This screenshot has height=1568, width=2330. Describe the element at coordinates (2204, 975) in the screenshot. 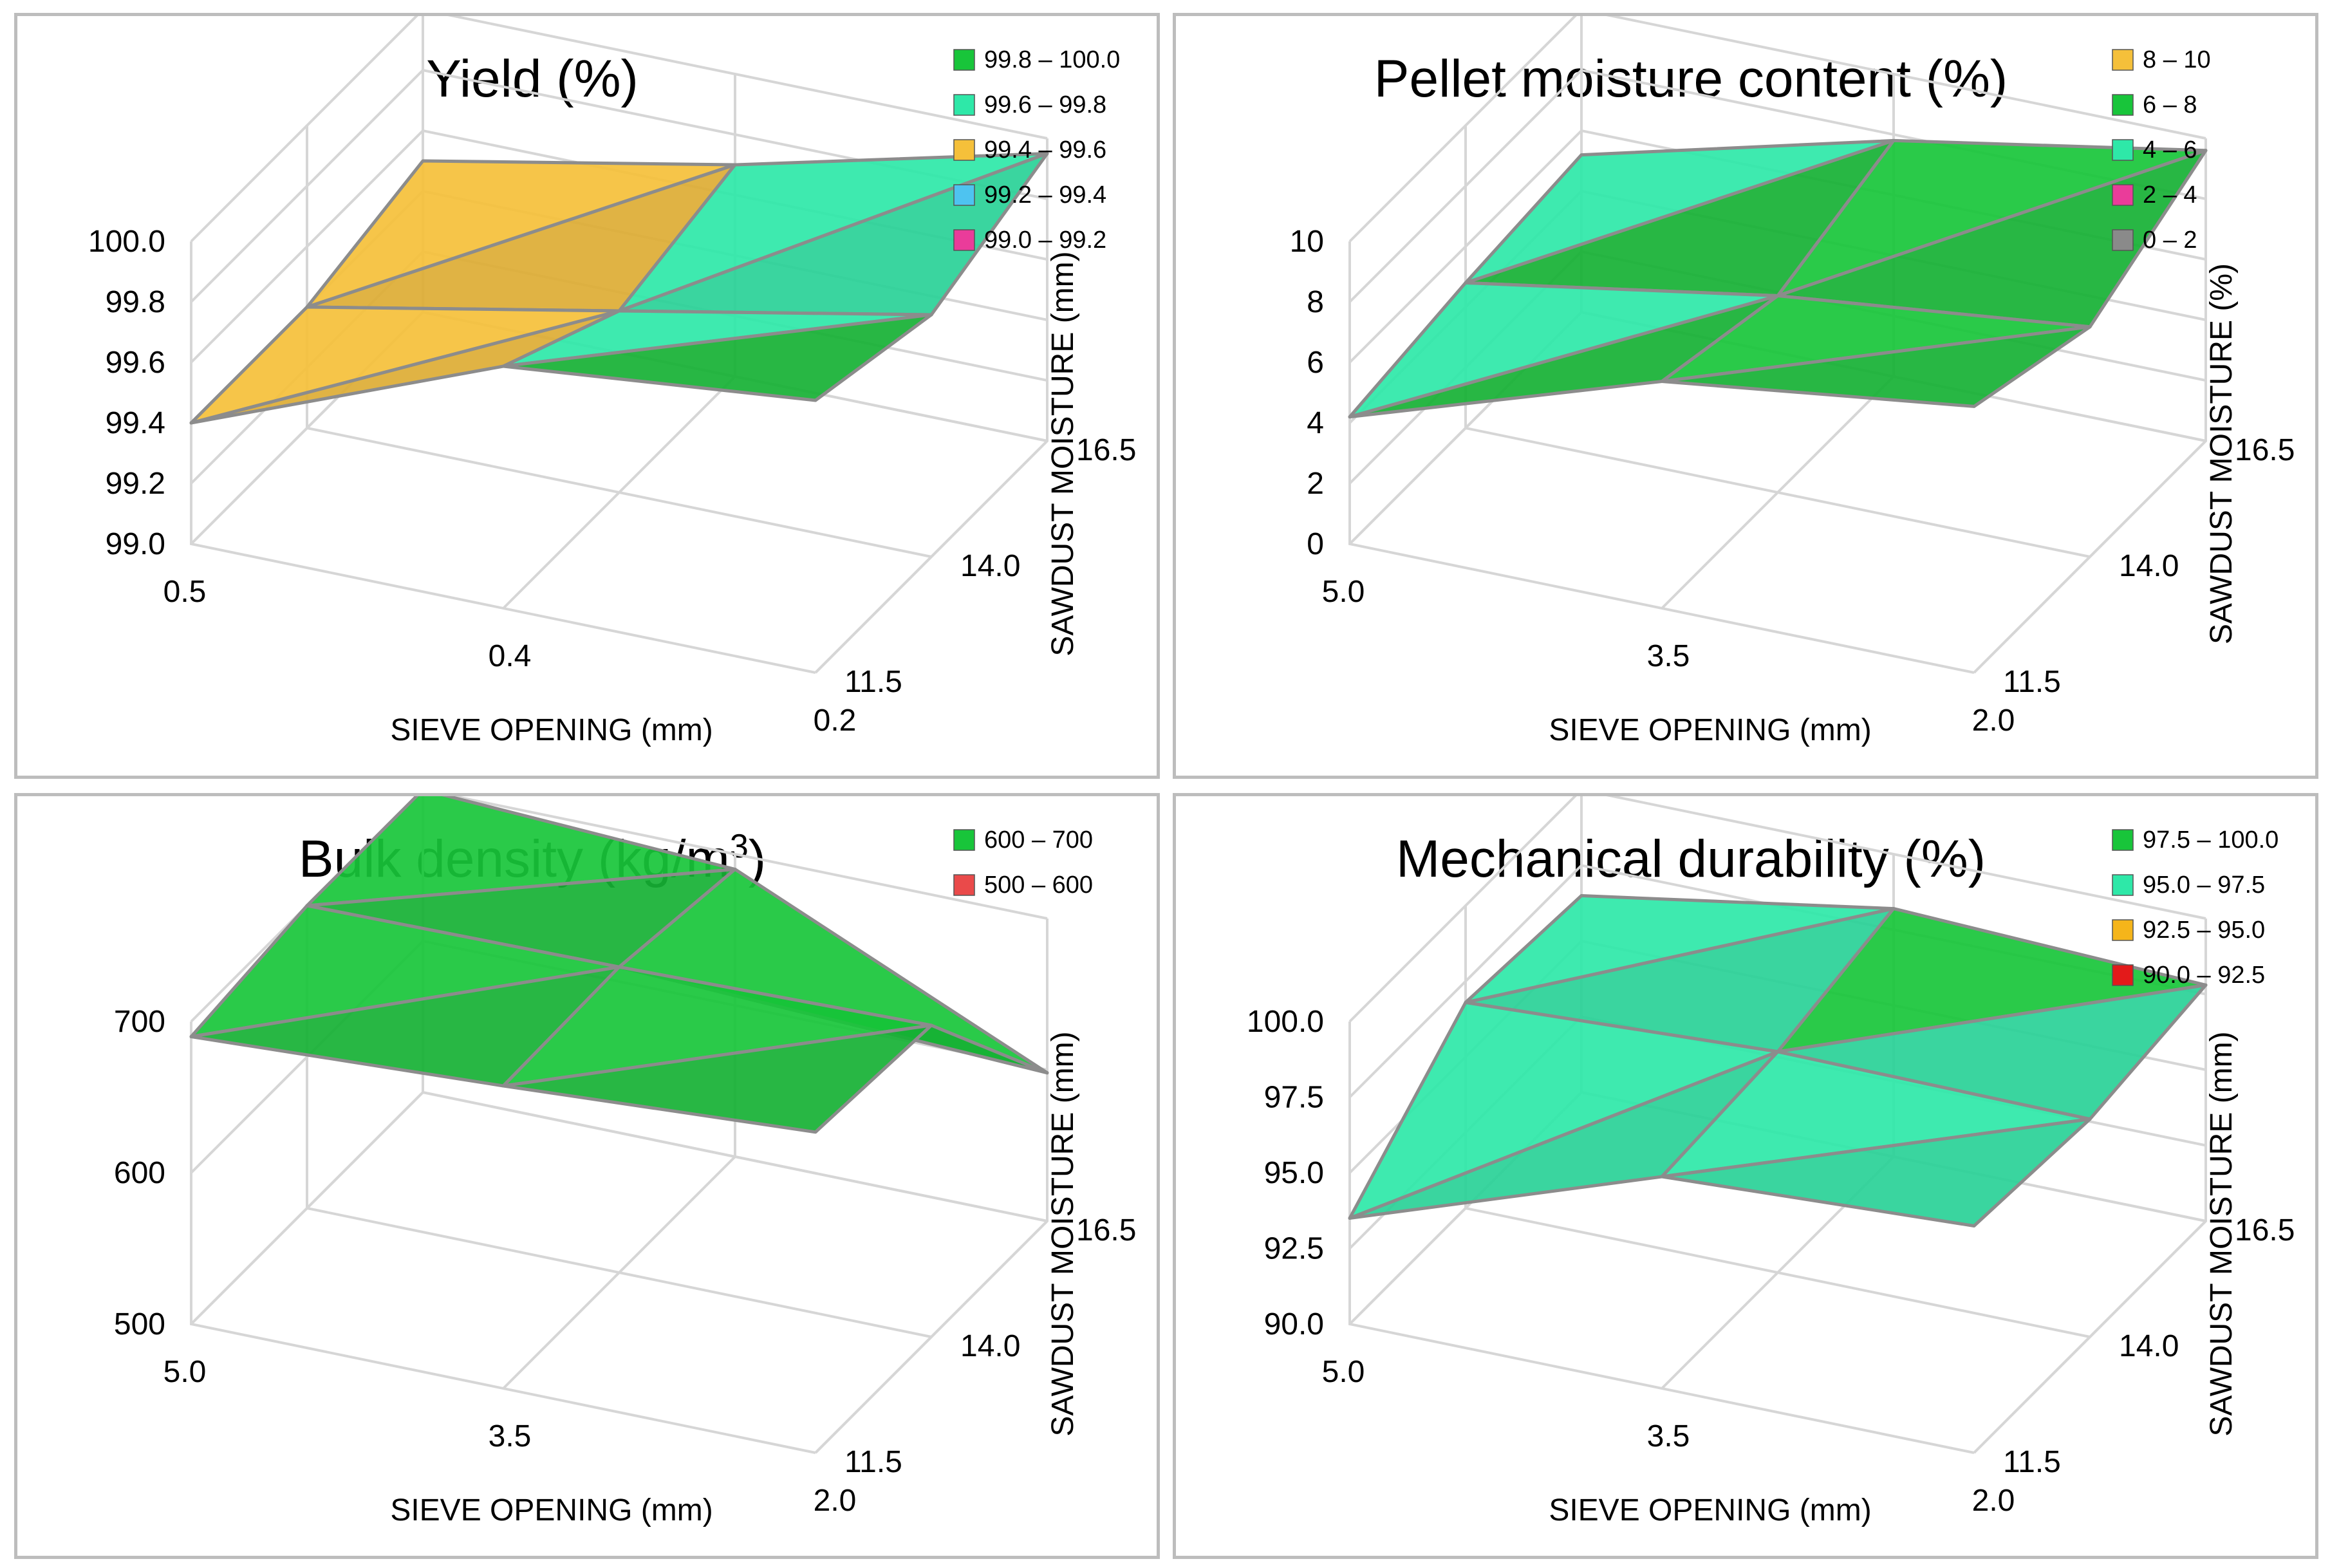

I see `legend-label: 90.0 – 92.5` at that location.